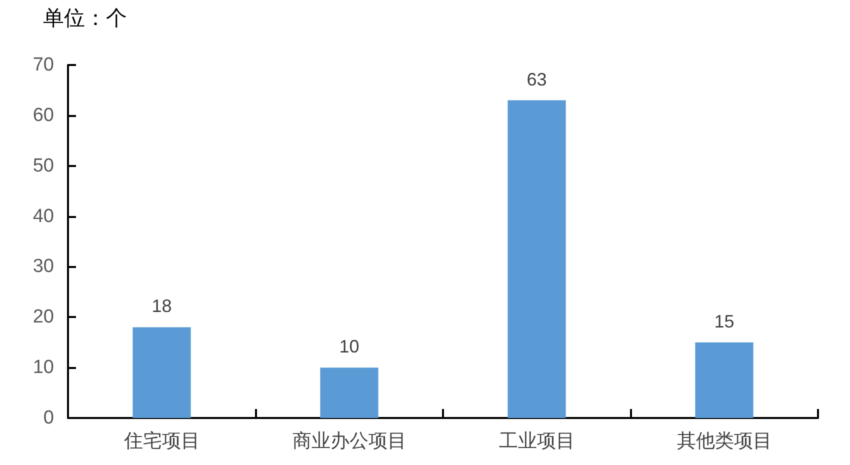 This screenshot has height=465, width=850. Describe the element at coordinates (43, 317) in the screenshot. I see `y-tick-label: 20` at that location.